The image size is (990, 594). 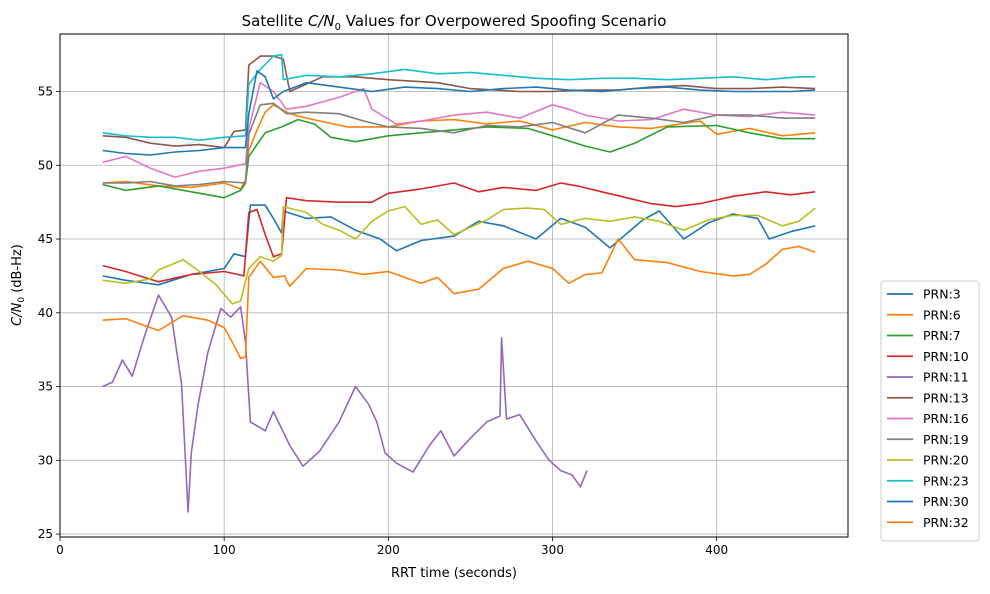 What do you see at coordinates (942, 294) in the screenshot?
I see `legend-label-prn-3: PRN:3` at bounding box center [942, 294].